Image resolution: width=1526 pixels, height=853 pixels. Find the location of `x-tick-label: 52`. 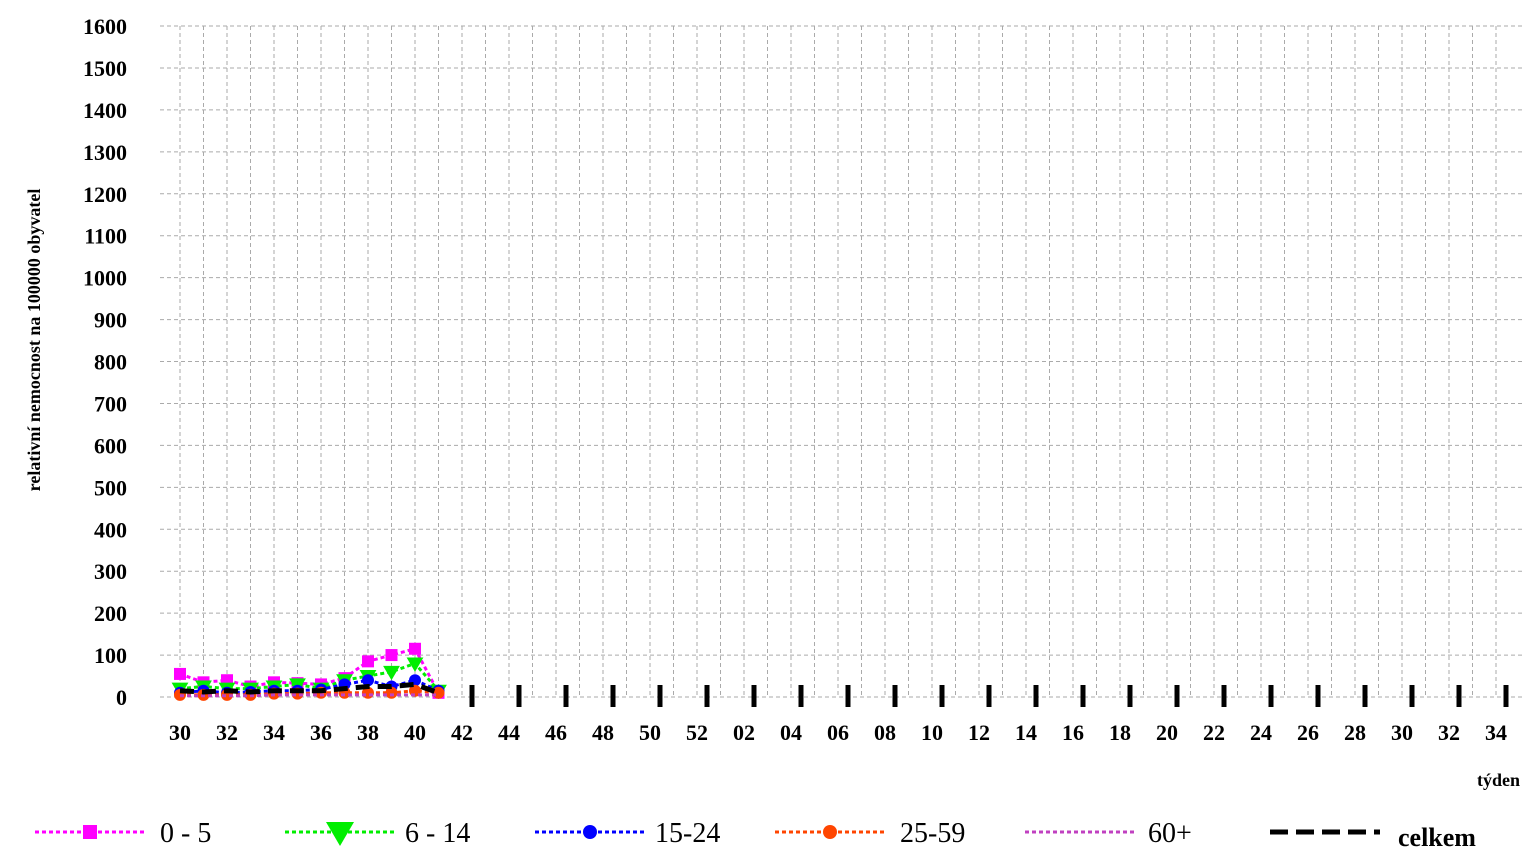

x-tick-label: 52 is located at coordinates (697, 732).